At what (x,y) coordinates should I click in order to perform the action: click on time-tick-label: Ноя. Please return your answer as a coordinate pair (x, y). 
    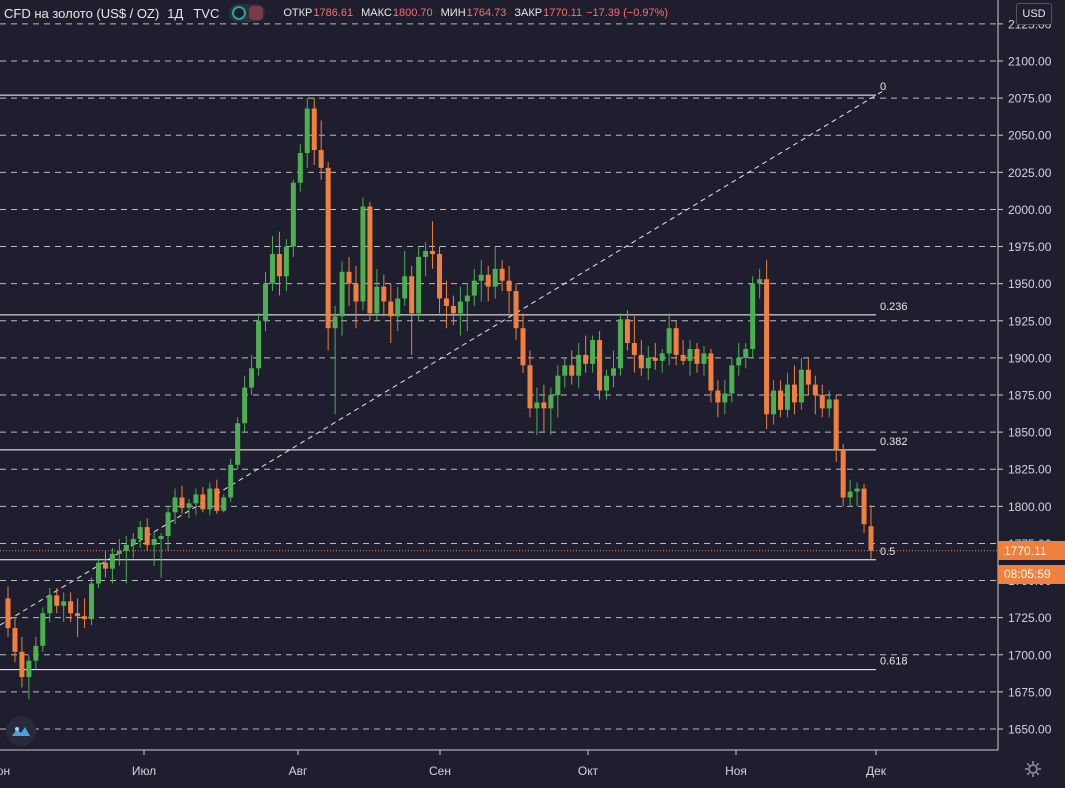
    Looking at the image, I should click on (736, 771).